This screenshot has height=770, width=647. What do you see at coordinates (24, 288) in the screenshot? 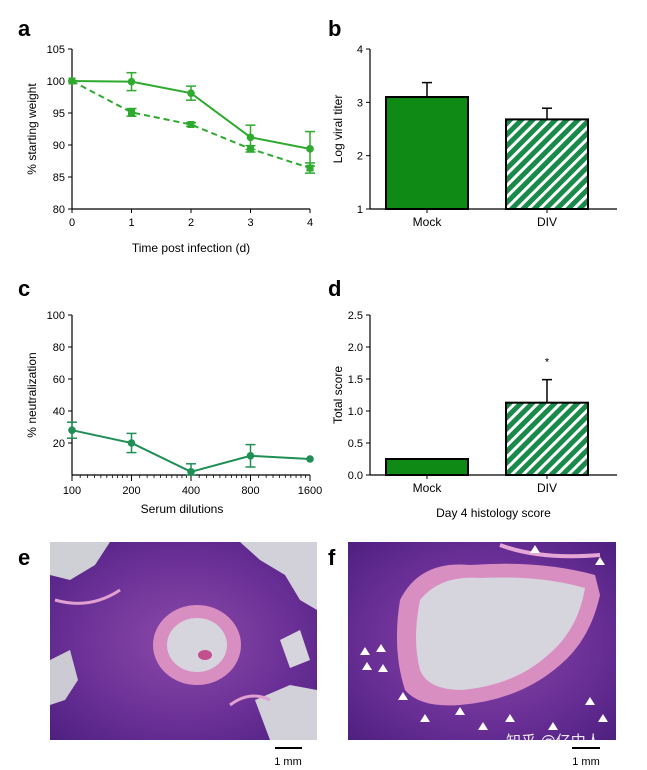
I see `panel-label-c: c` at bounding box center [24, 288].